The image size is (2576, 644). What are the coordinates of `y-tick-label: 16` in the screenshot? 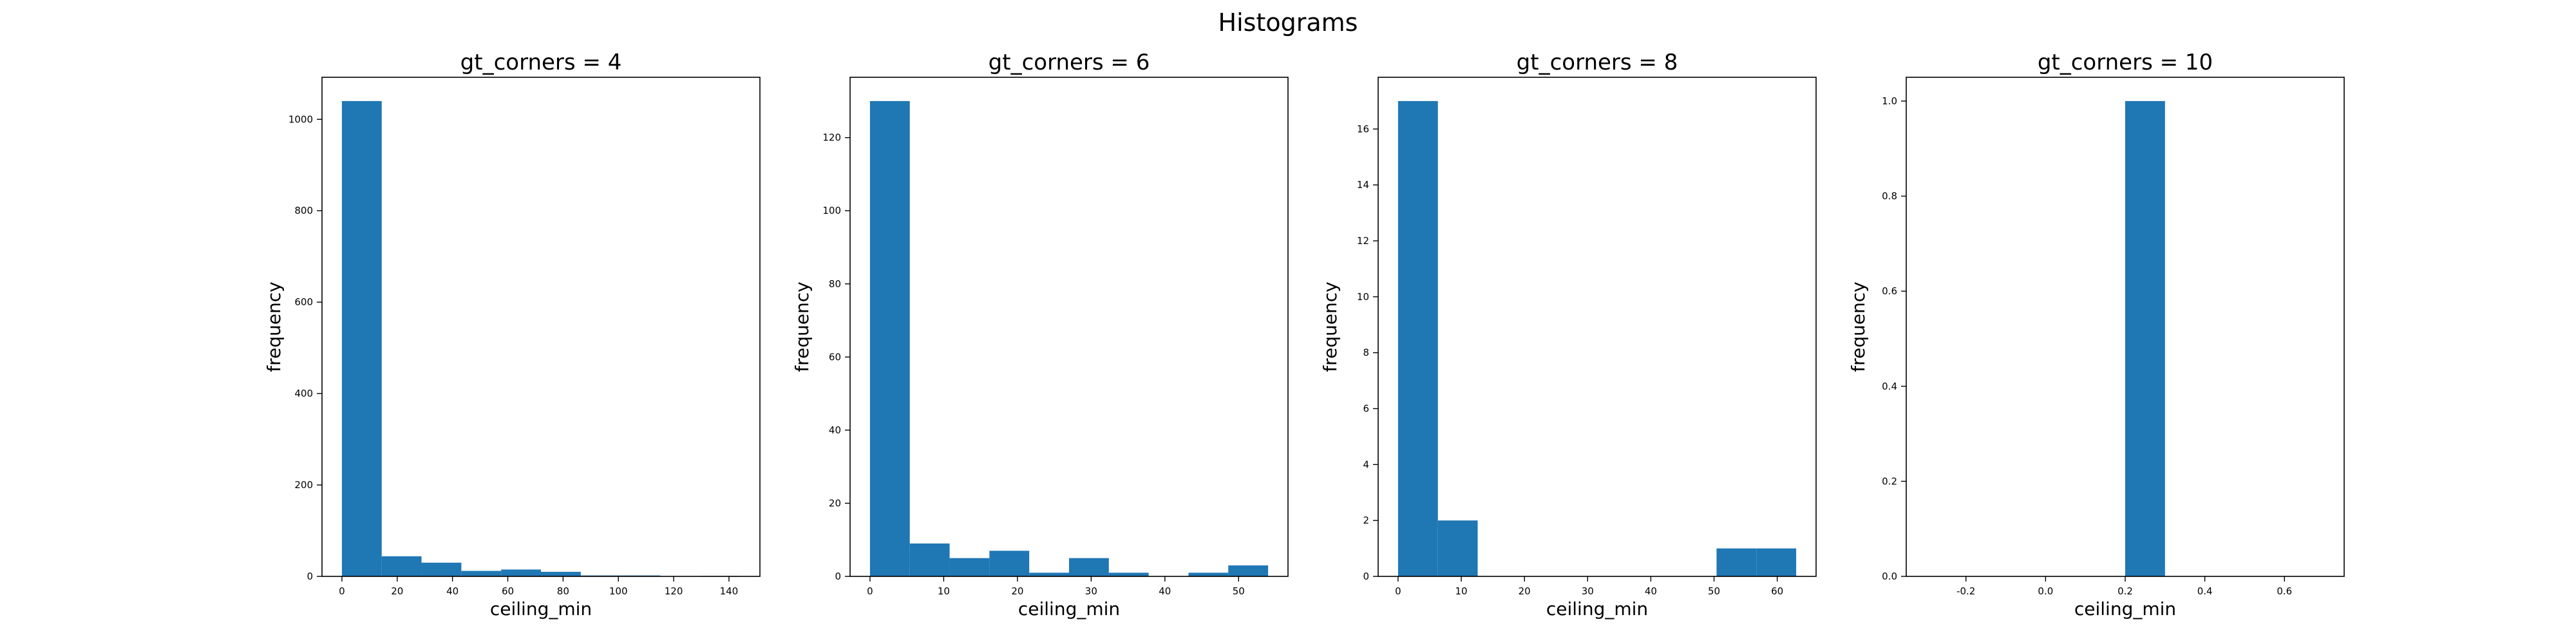 It's located at (1363, 129).